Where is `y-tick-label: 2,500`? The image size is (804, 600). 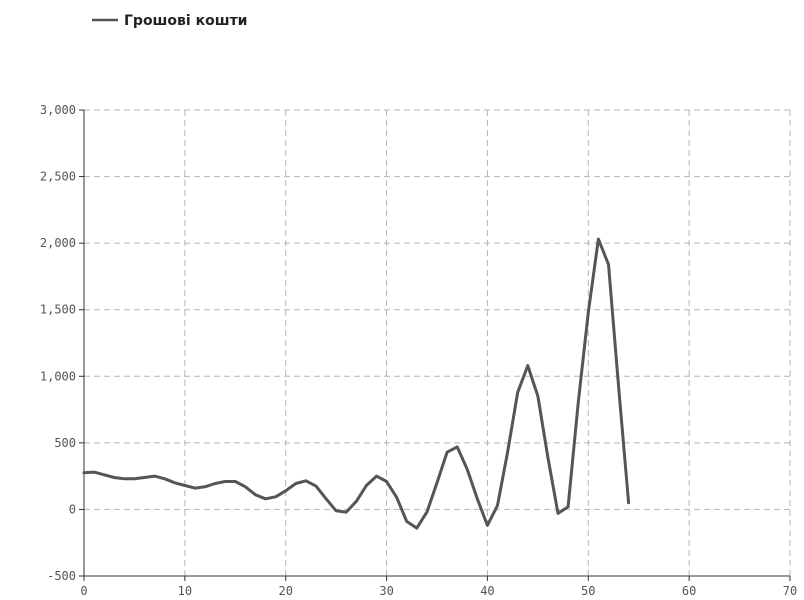
y-tick-label: 2,500 is located at coordinates (58, 177).